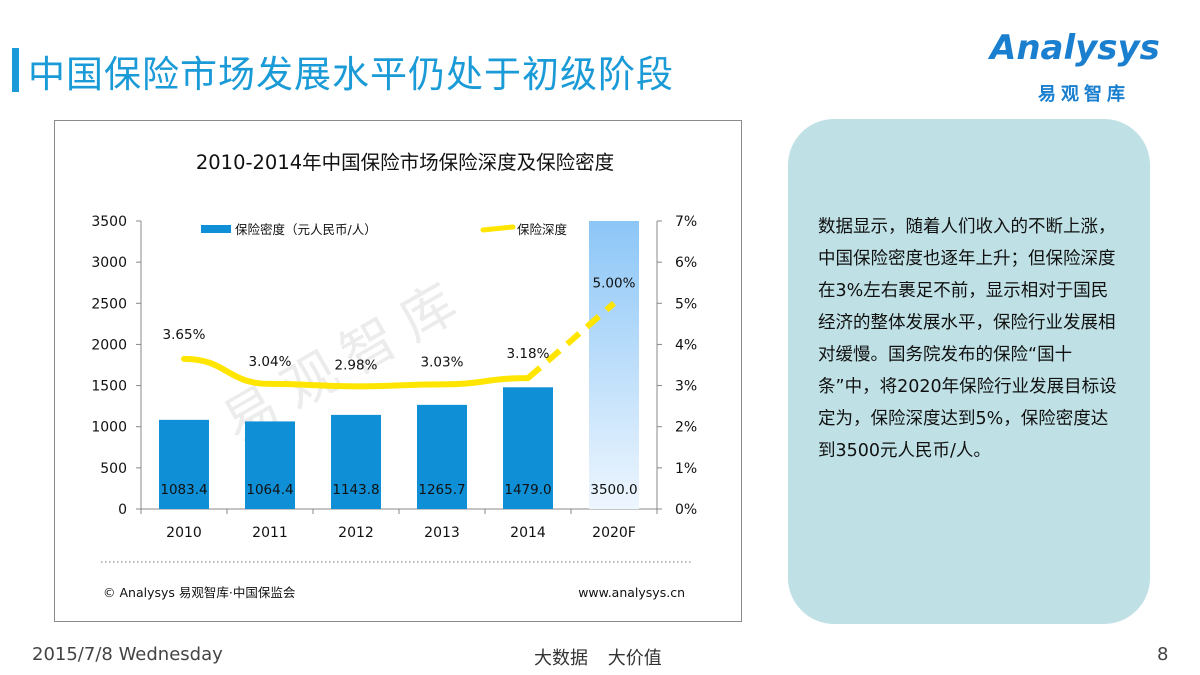 The image size is (1200, 675). Describe the element at coordinates (614, 283) in the screenshot. I see `depth-point-label: 5.00%` at that location.